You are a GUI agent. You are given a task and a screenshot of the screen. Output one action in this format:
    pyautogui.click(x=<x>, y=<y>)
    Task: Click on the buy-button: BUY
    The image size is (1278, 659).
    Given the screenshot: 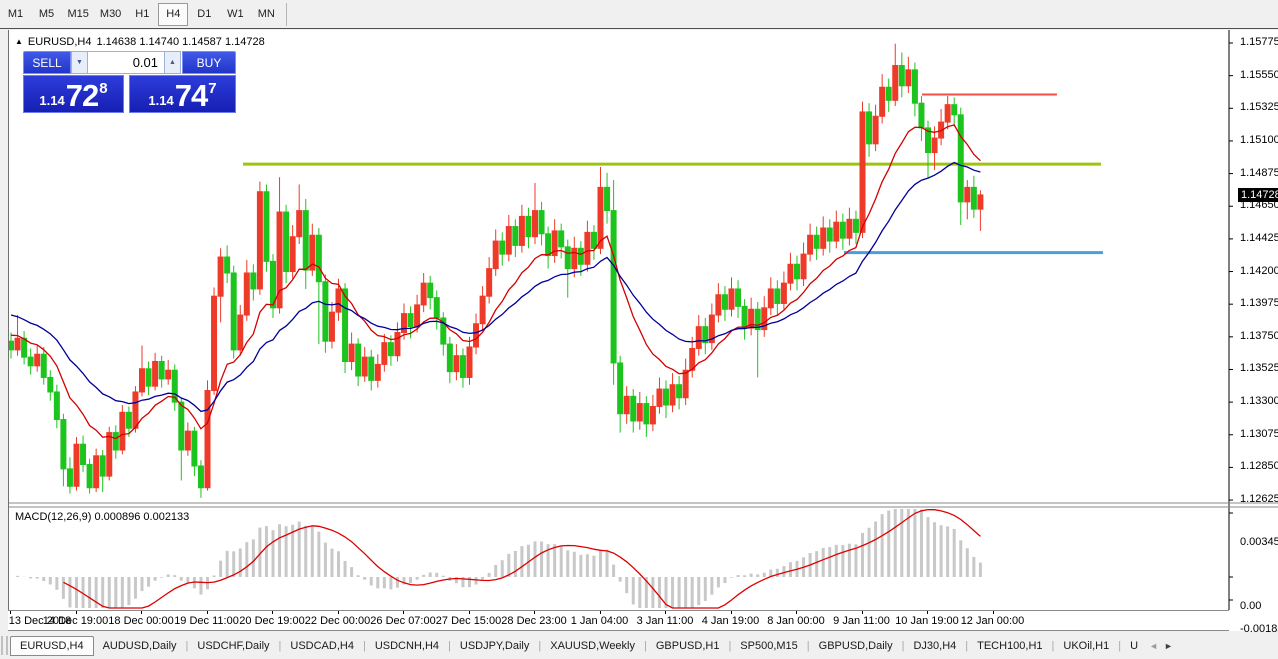 What is the action you would take?
    pyautogui.click(x=209, y=62)
    